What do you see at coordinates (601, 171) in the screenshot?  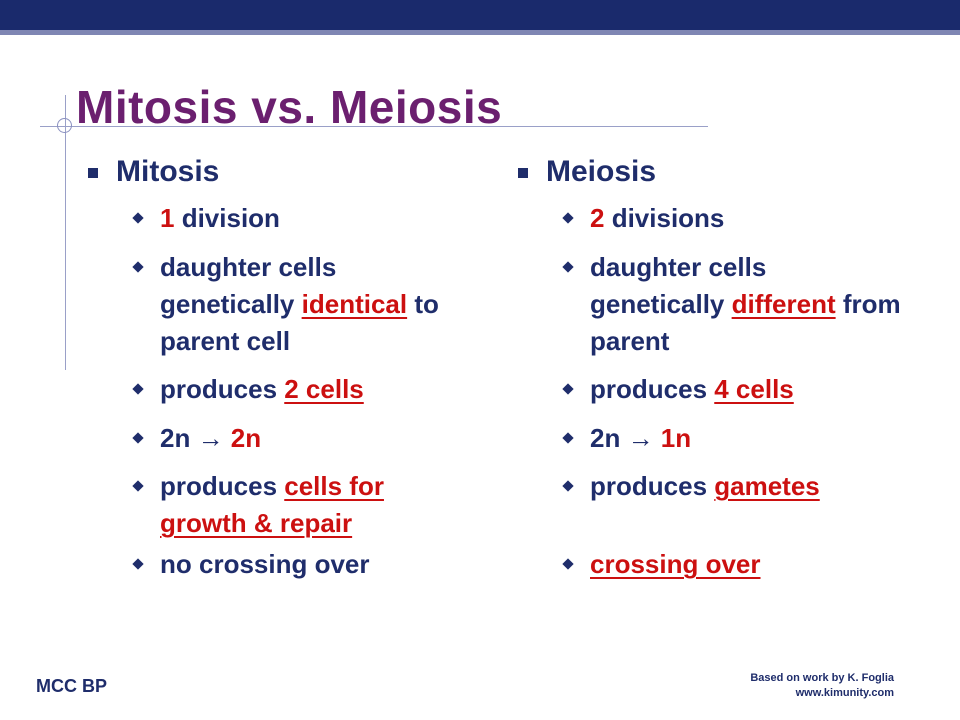 I see `meiosis-heading-label: Meiosis` at bounding box center [601, 171].